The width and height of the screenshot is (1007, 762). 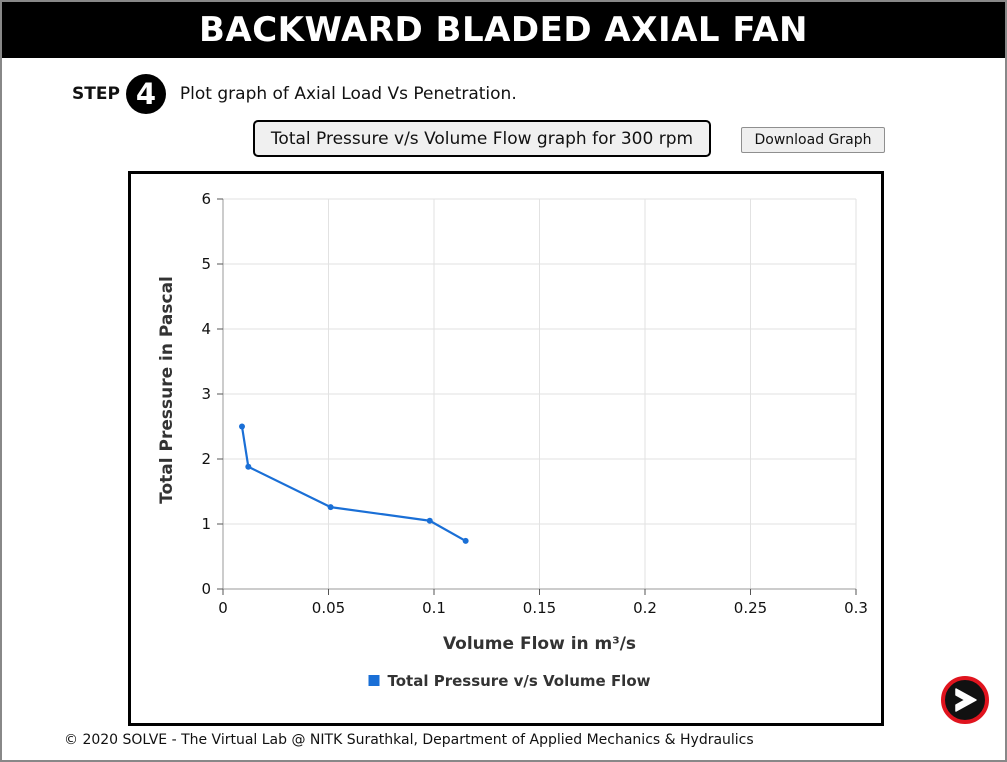 I want to click on y-tick-label: 3, so click(x=206, y=394).